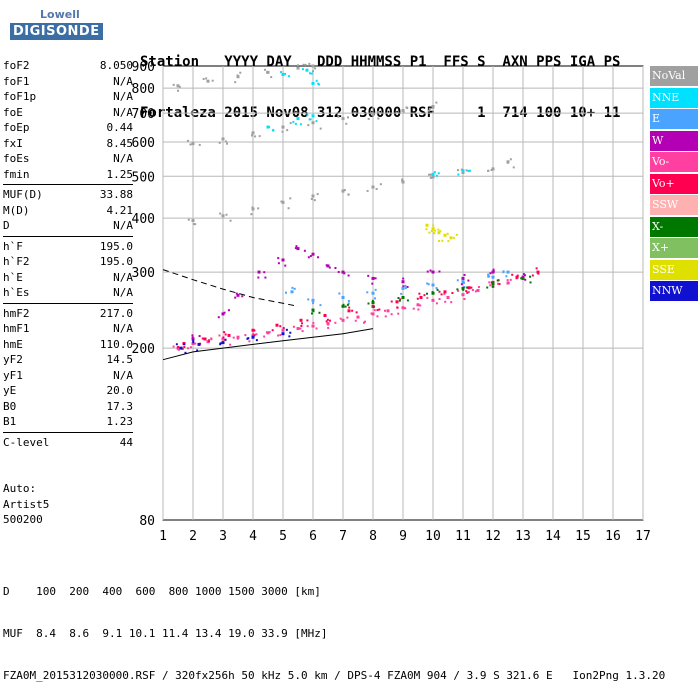  I want to click on param-name: foEs, so click(16, 158).